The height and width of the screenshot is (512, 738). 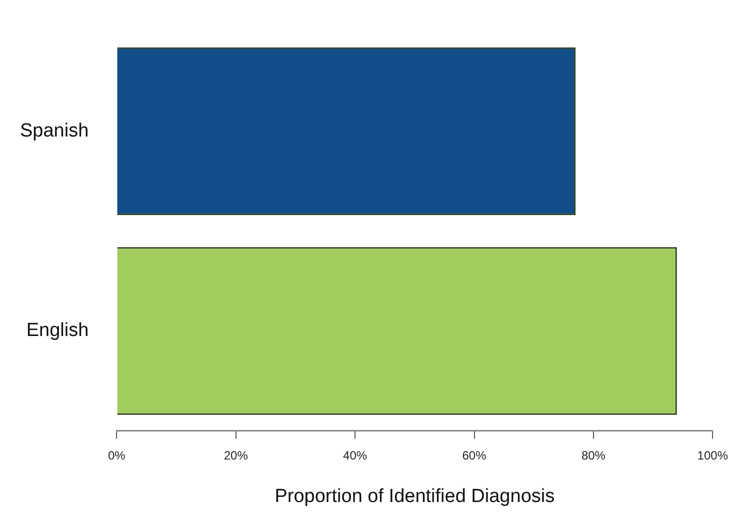 What do you see at coordinates (57, 331) in the screenshot?
I see `y-tick-label: English` at bounding box center [57, 331].